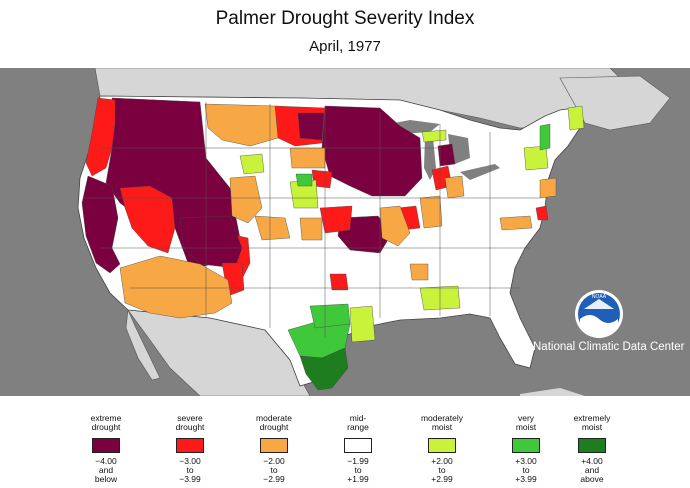 Image resolution: width=690 pixels, height=488 pixels. I want to click on noaa-logo-icon: NOAA, so click(599, 314).